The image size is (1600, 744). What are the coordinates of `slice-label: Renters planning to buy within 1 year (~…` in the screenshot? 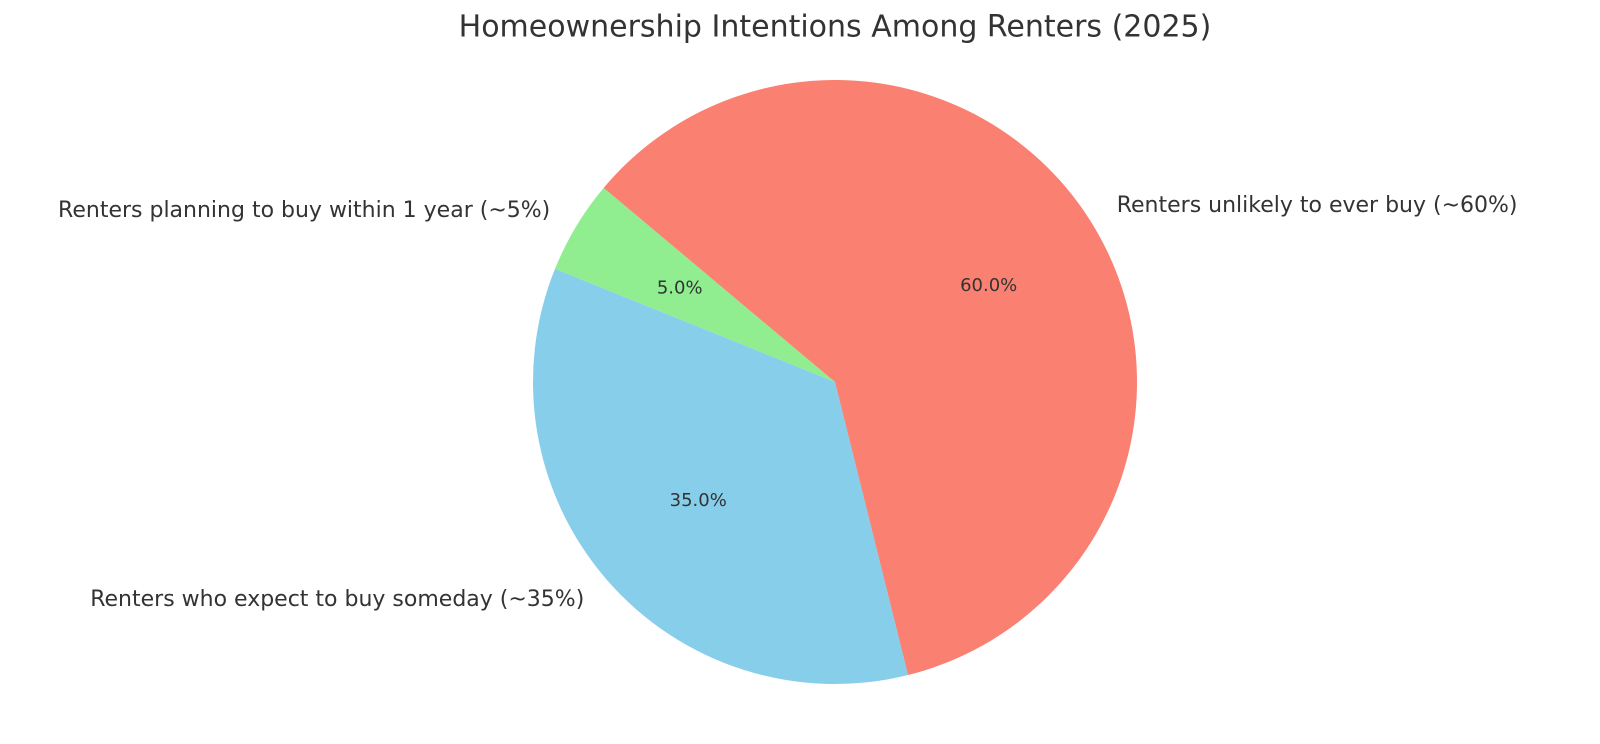 It's located at (304, 210).